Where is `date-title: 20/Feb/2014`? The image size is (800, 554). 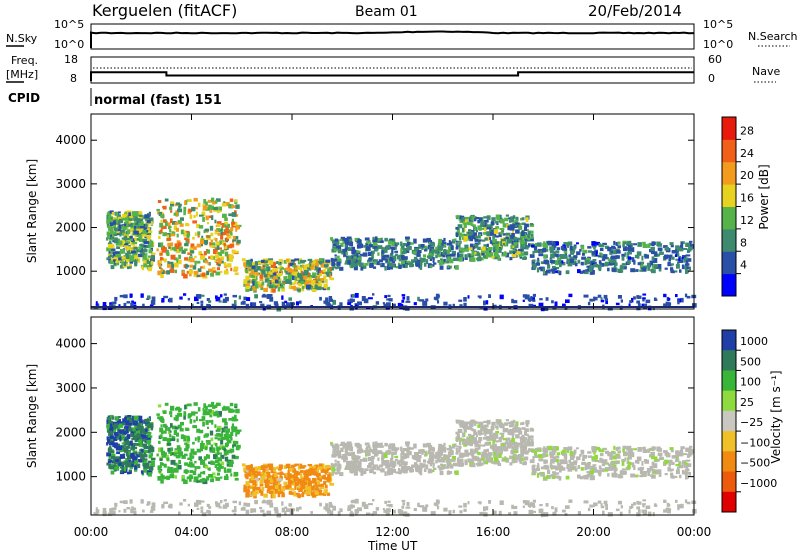 date-title: 20/Feb/2014 is located at coordinates (635, 11).